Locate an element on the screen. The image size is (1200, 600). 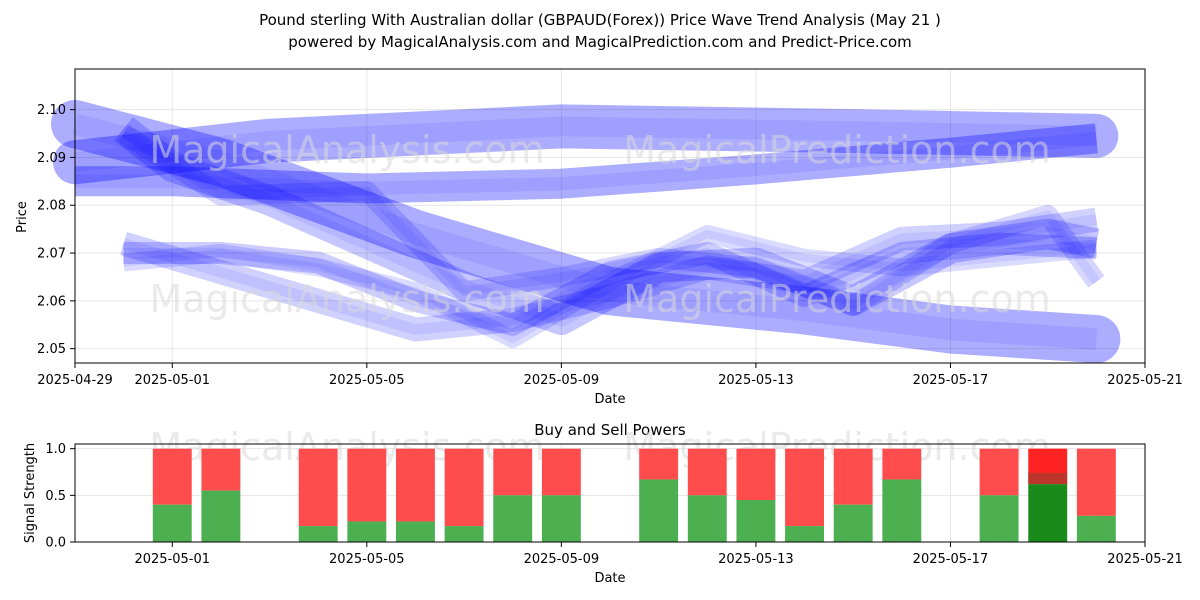
price-y-tick-label: 2.08 is located at coordinates (51, 206).